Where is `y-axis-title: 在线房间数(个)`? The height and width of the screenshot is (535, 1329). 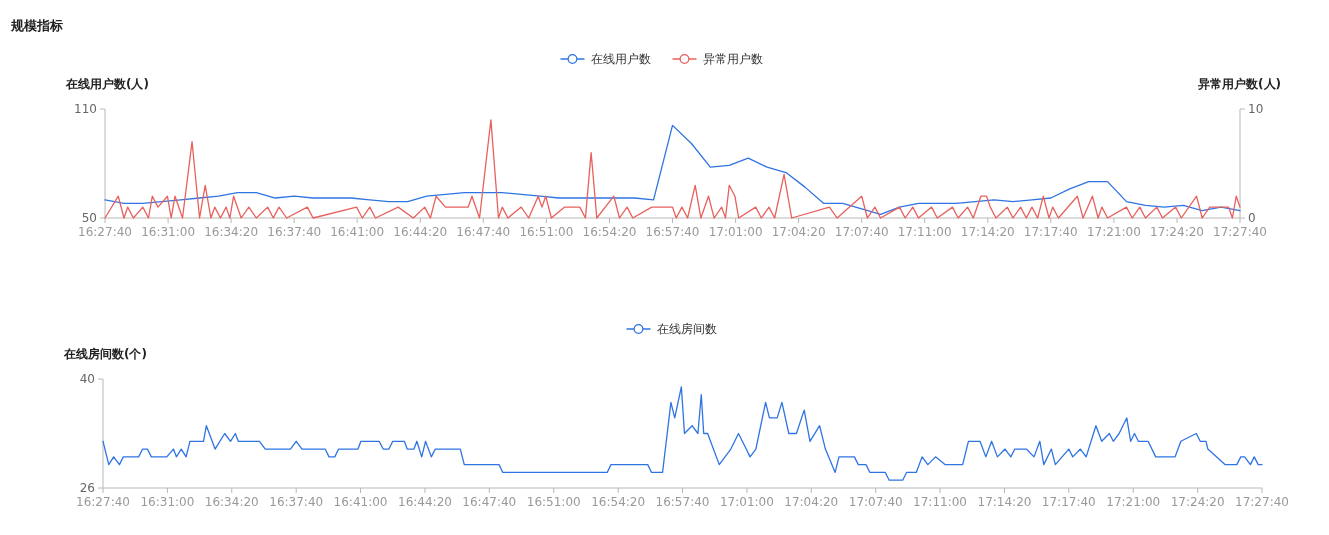 y-axis-title: 在线房间数(个) is located at coordinates (105, 354).